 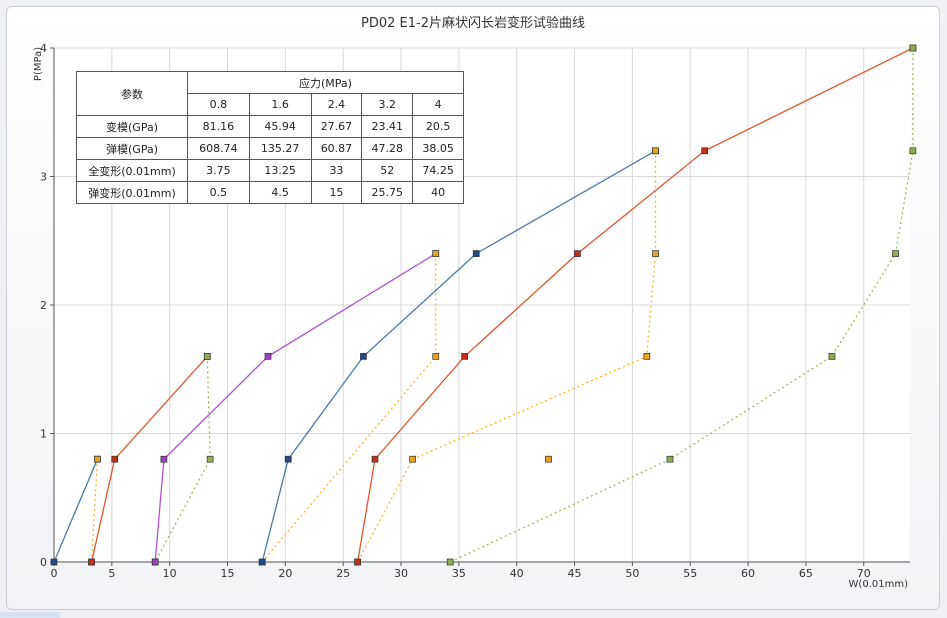 What do you see at coordinates (473, 23) in the screenshot?
I see `chart-title: PD02 E1-2片麻状闪长岩变形试验曲线` at bounding box center [473, 23].